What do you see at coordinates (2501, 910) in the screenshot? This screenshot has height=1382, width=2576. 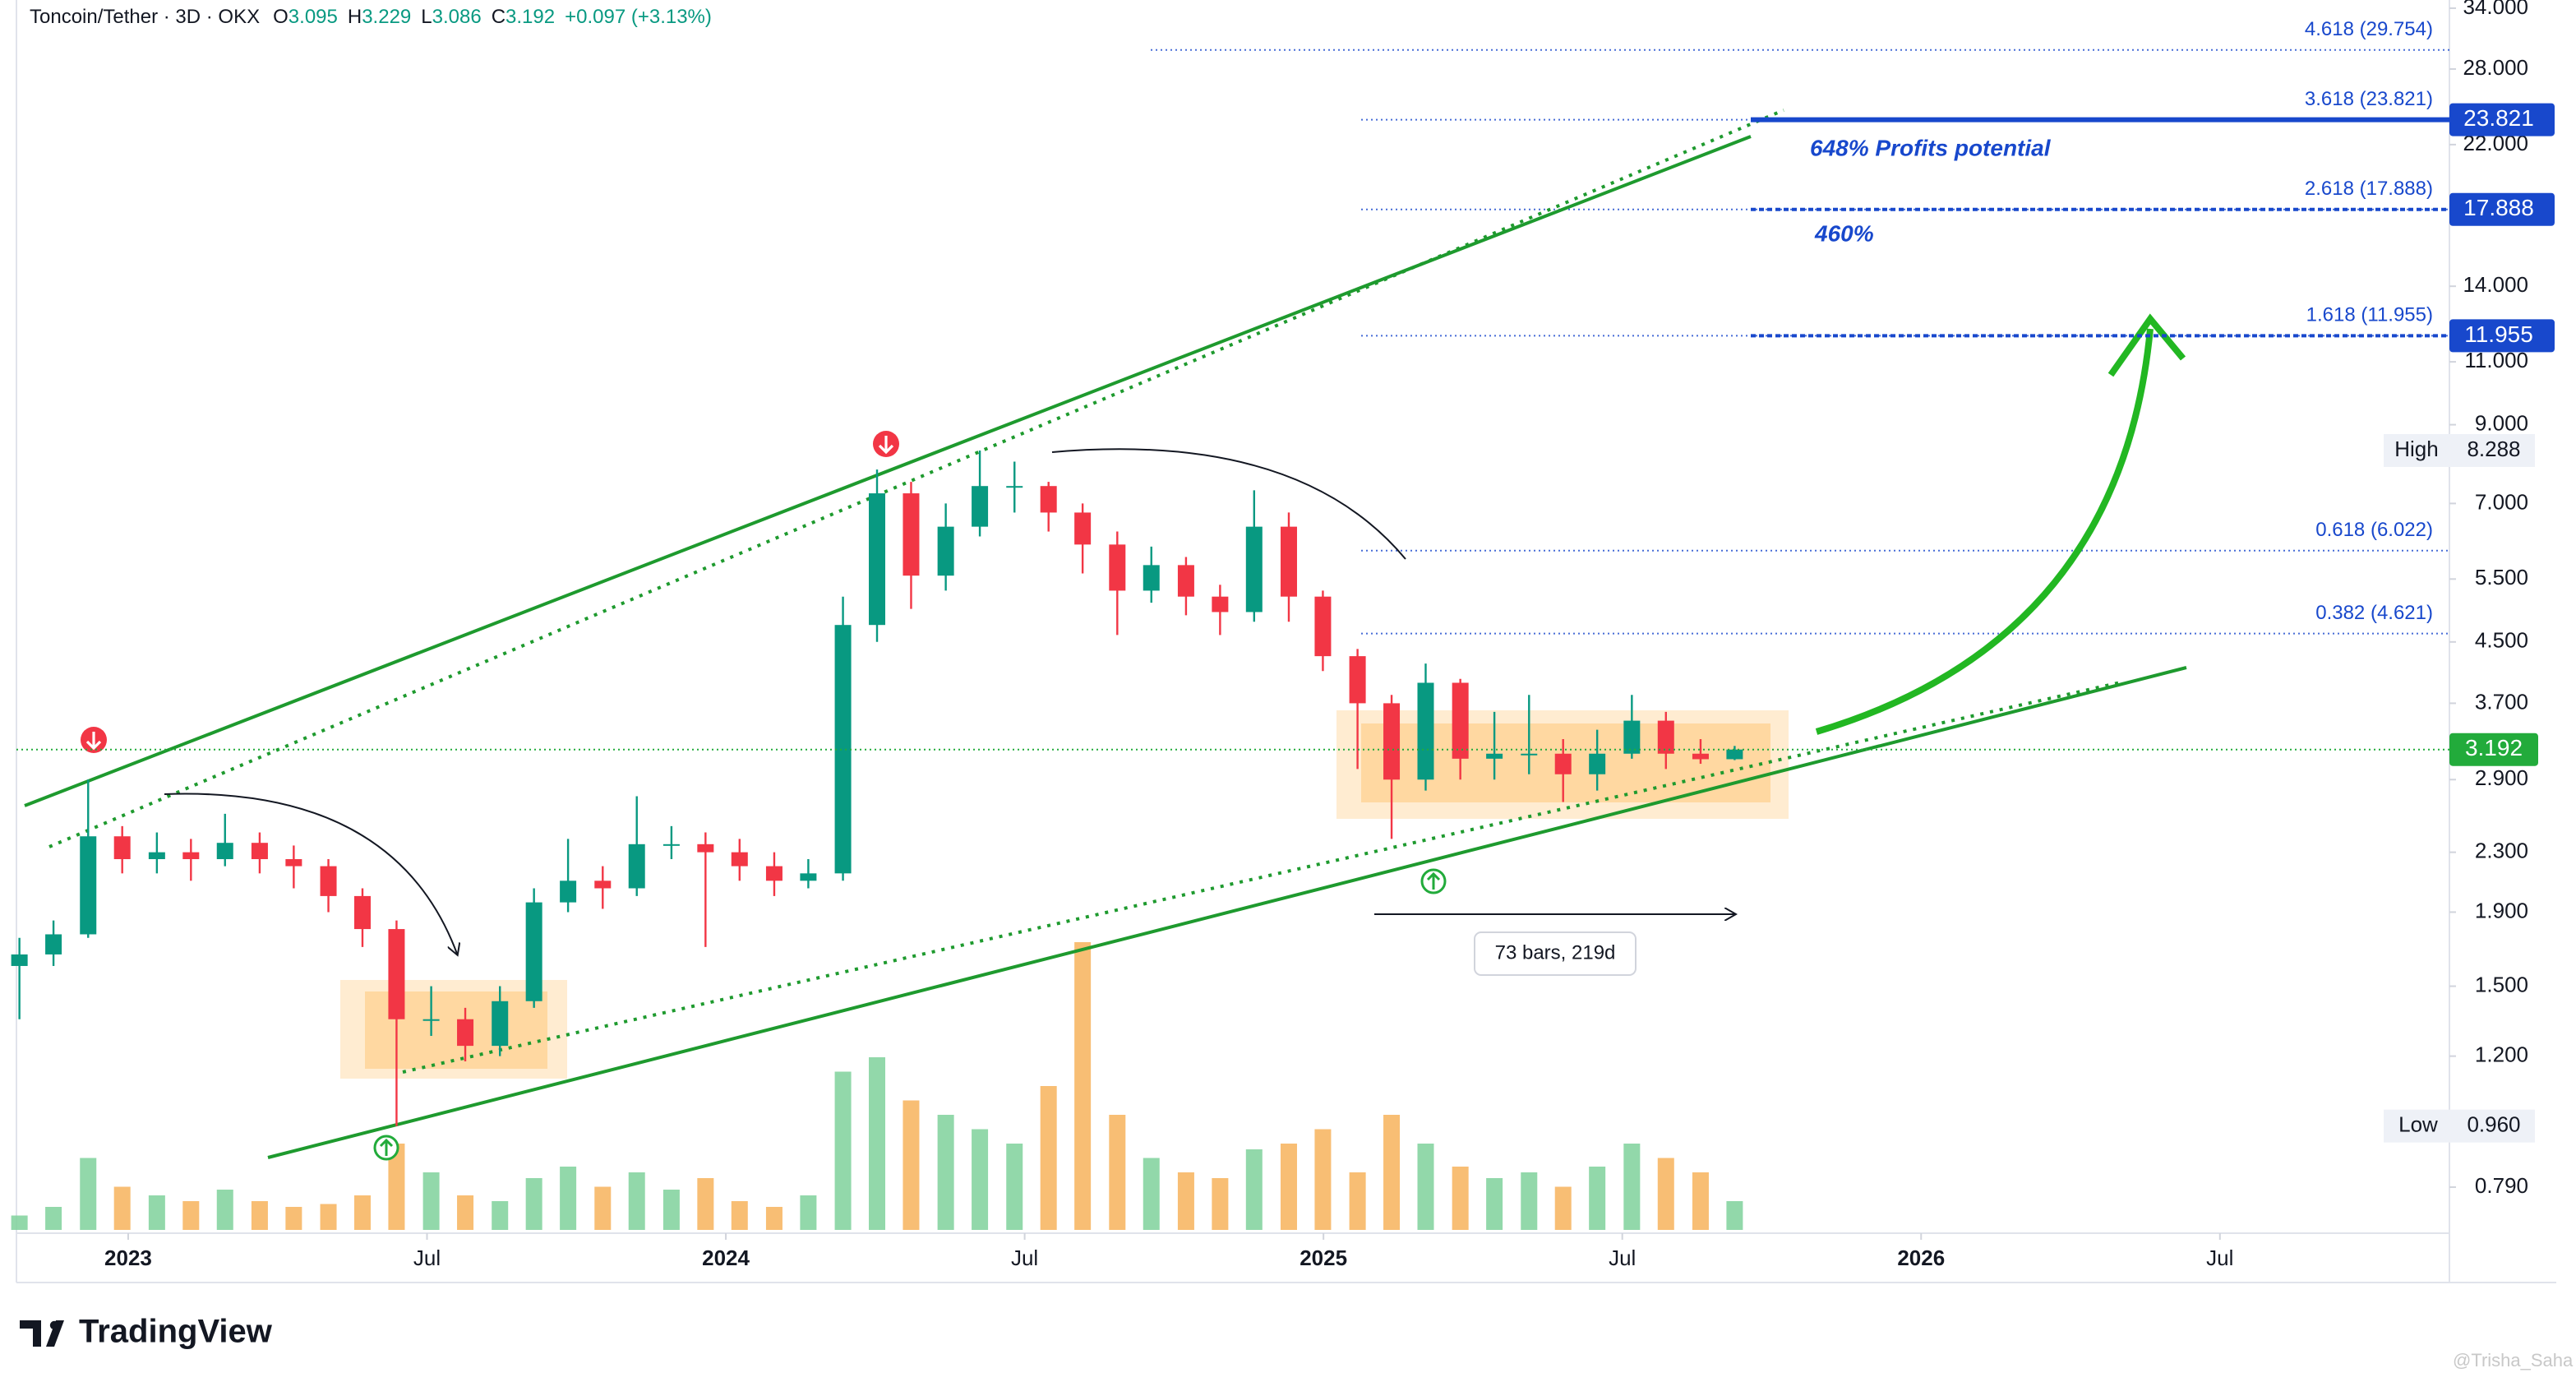 I see `y-tick-label: 1.900` at bounding box center [2501, 910].